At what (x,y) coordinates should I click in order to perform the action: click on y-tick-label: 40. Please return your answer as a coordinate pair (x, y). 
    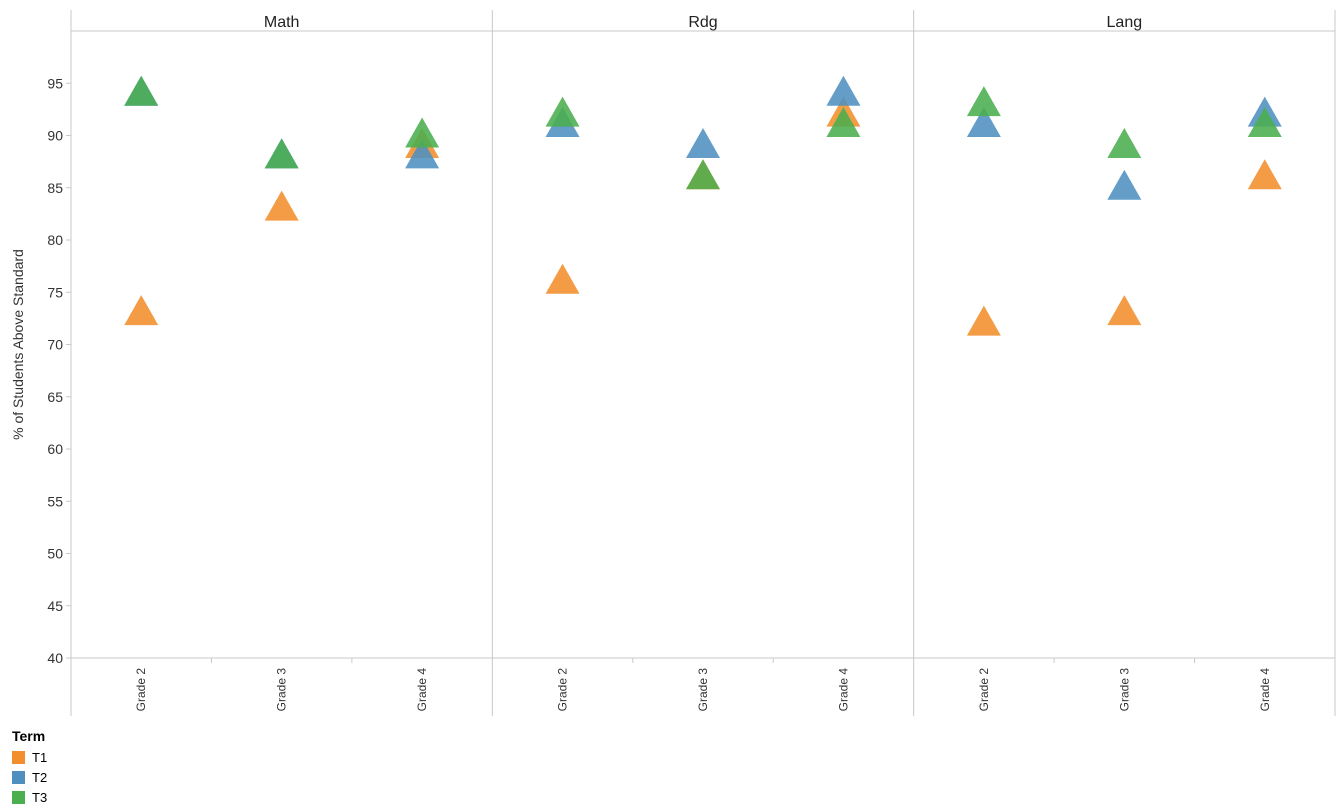
    Looking at the image, I should click on (55, 658).